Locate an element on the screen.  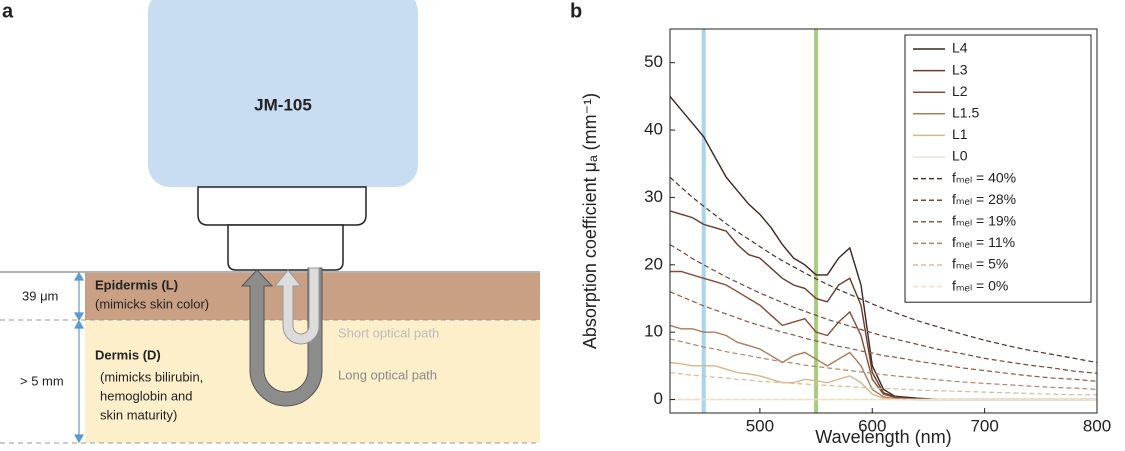
device-body is located at coordinates (283, 93).